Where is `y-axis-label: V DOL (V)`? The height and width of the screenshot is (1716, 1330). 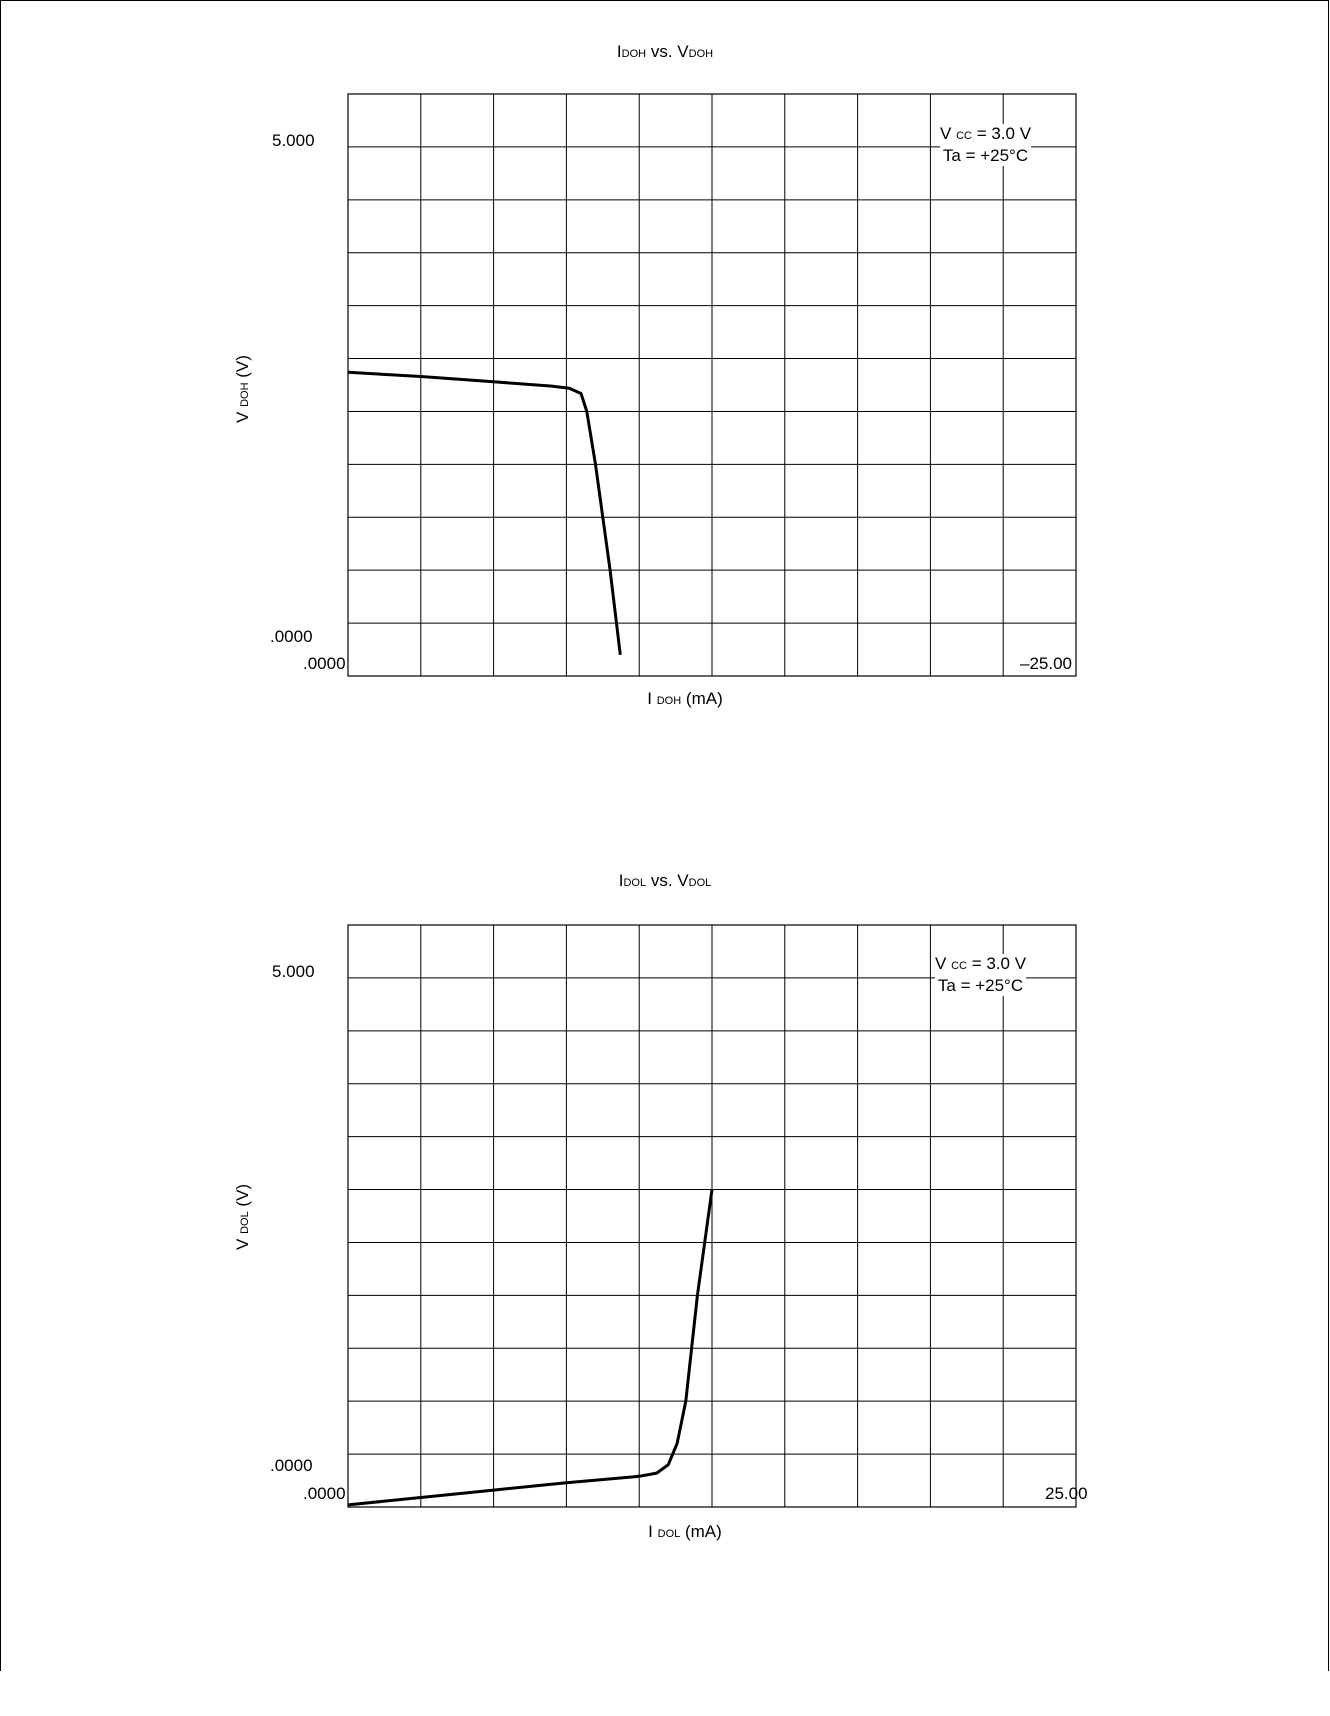
y-axis-label: V DOL (V) is located at coordinates (242, 1216).